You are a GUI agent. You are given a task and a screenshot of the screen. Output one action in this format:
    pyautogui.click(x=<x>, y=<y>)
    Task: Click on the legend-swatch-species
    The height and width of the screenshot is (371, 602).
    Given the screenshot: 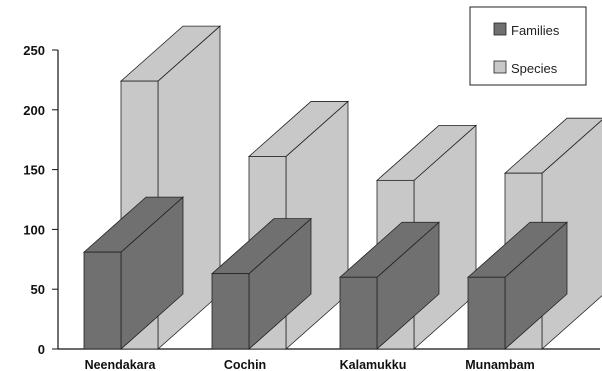 What is the action you would take?
    pyautogui.click(x=500, y=67)
    